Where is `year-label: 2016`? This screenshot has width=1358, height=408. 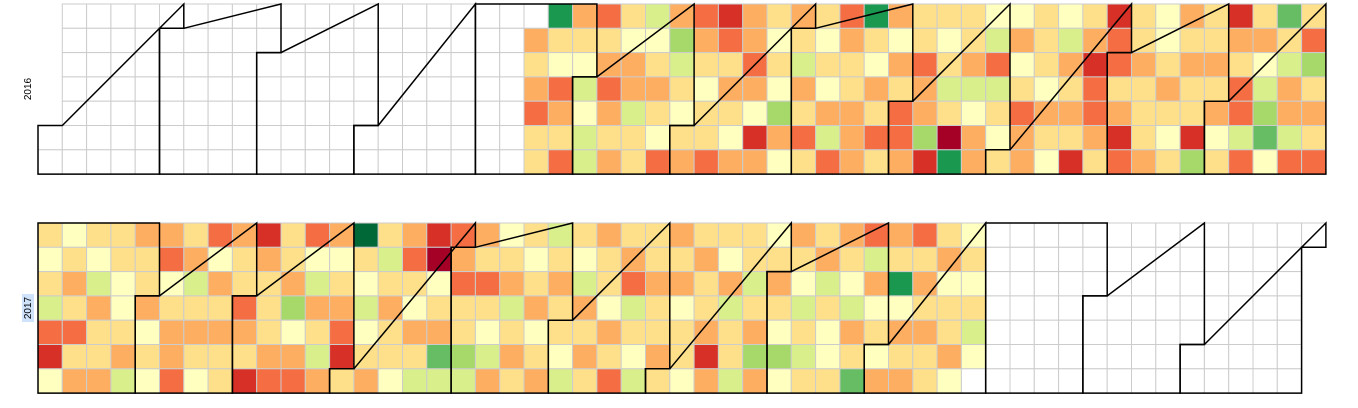 year-label: 2016 is located at coordinates (28, 88).